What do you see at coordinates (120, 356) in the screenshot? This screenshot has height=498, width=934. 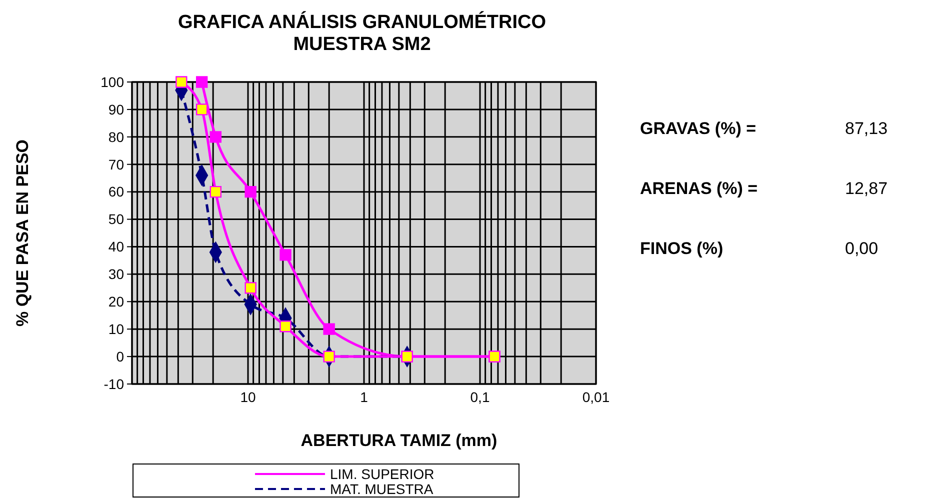 I see `y-tick-label: 0` at bounding box center [120, 356].